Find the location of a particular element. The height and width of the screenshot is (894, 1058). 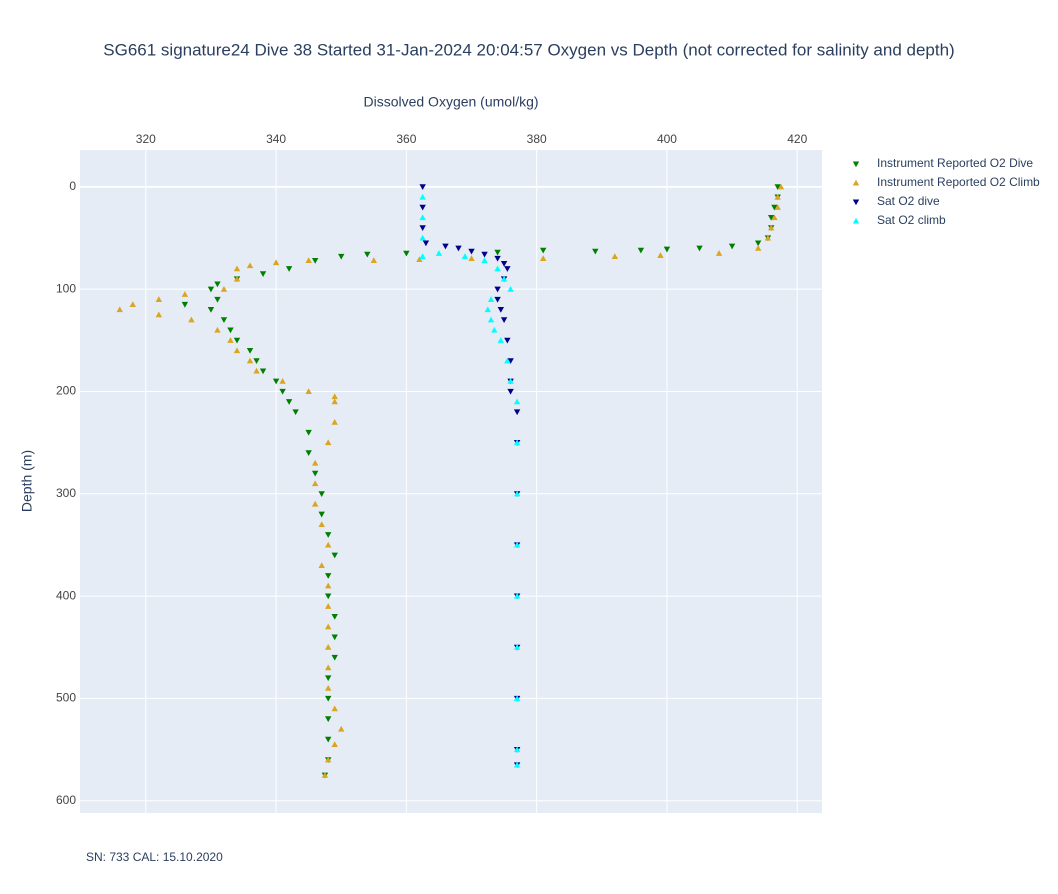

legend-label: Sat O2 dive is located at coordinates (908, 201).